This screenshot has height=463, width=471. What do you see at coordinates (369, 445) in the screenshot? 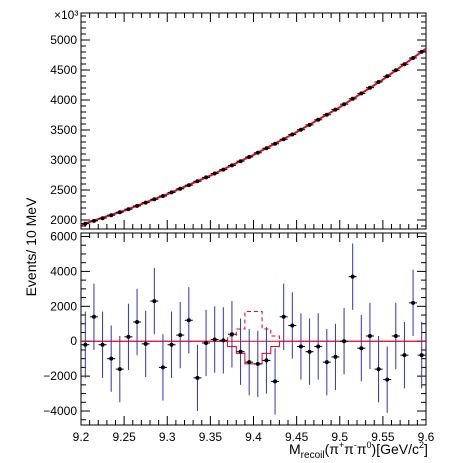
I see `x-axis-title-sup3: 0` at bounding box center [369, 445].